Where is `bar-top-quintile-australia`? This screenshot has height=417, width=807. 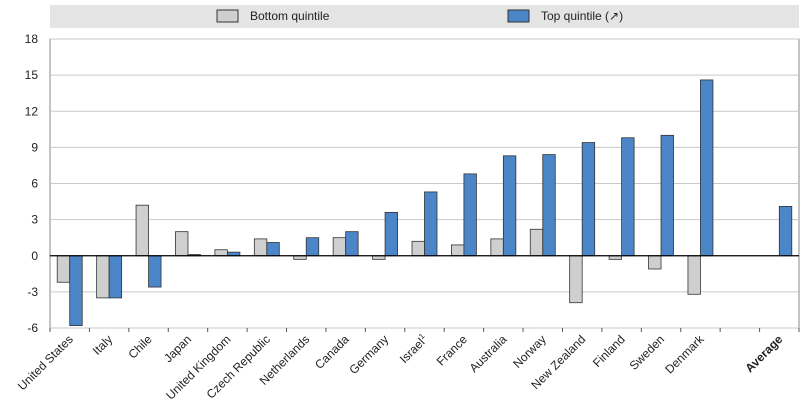
bar-top-quintile-australia is located at coordinates (509, 206).